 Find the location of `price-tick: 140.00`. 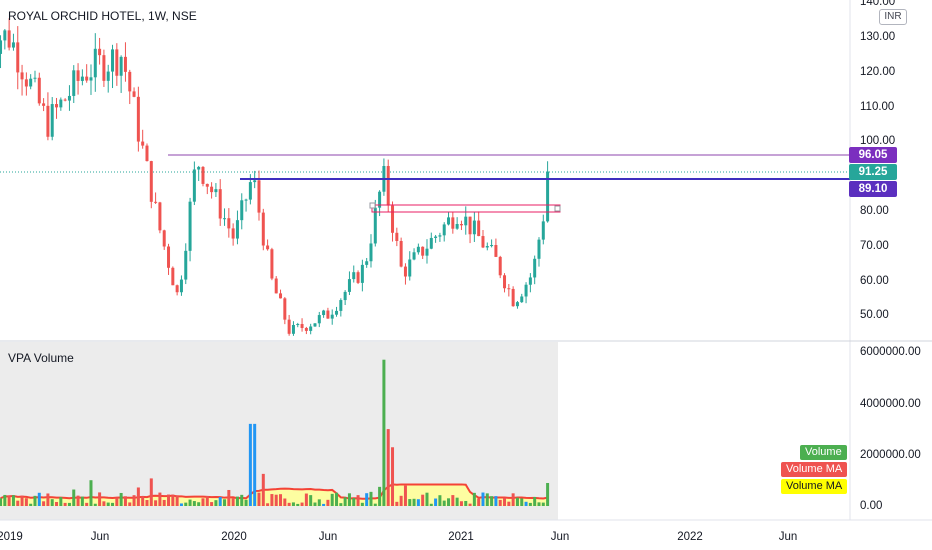

price-tick: 140.00 is located at coordinates (878, 4).